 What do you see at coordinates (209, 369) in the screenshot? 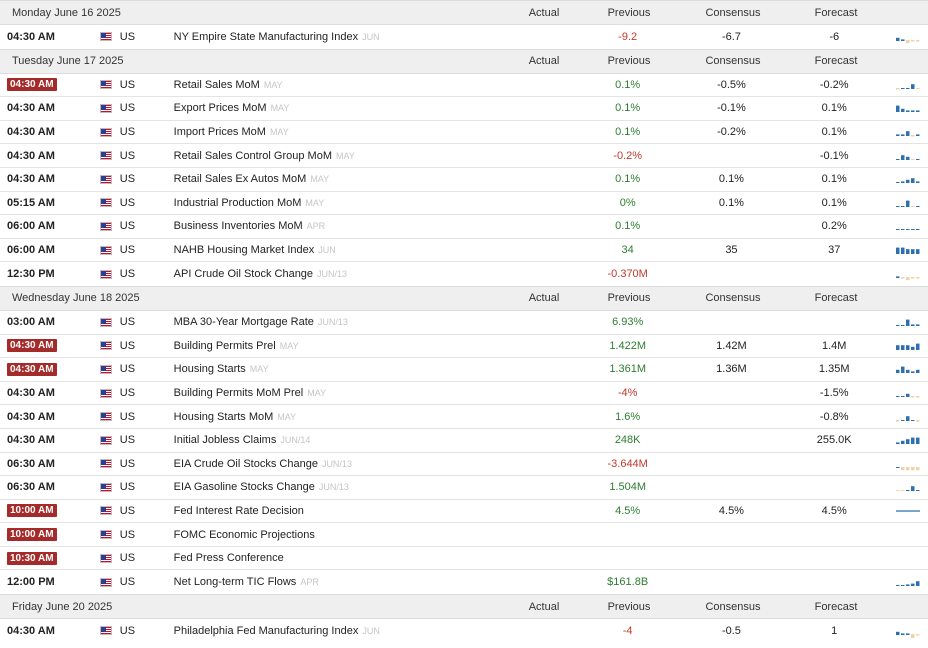
I see `event-name-link: Housing Starts` at bounding box center [209, 369].